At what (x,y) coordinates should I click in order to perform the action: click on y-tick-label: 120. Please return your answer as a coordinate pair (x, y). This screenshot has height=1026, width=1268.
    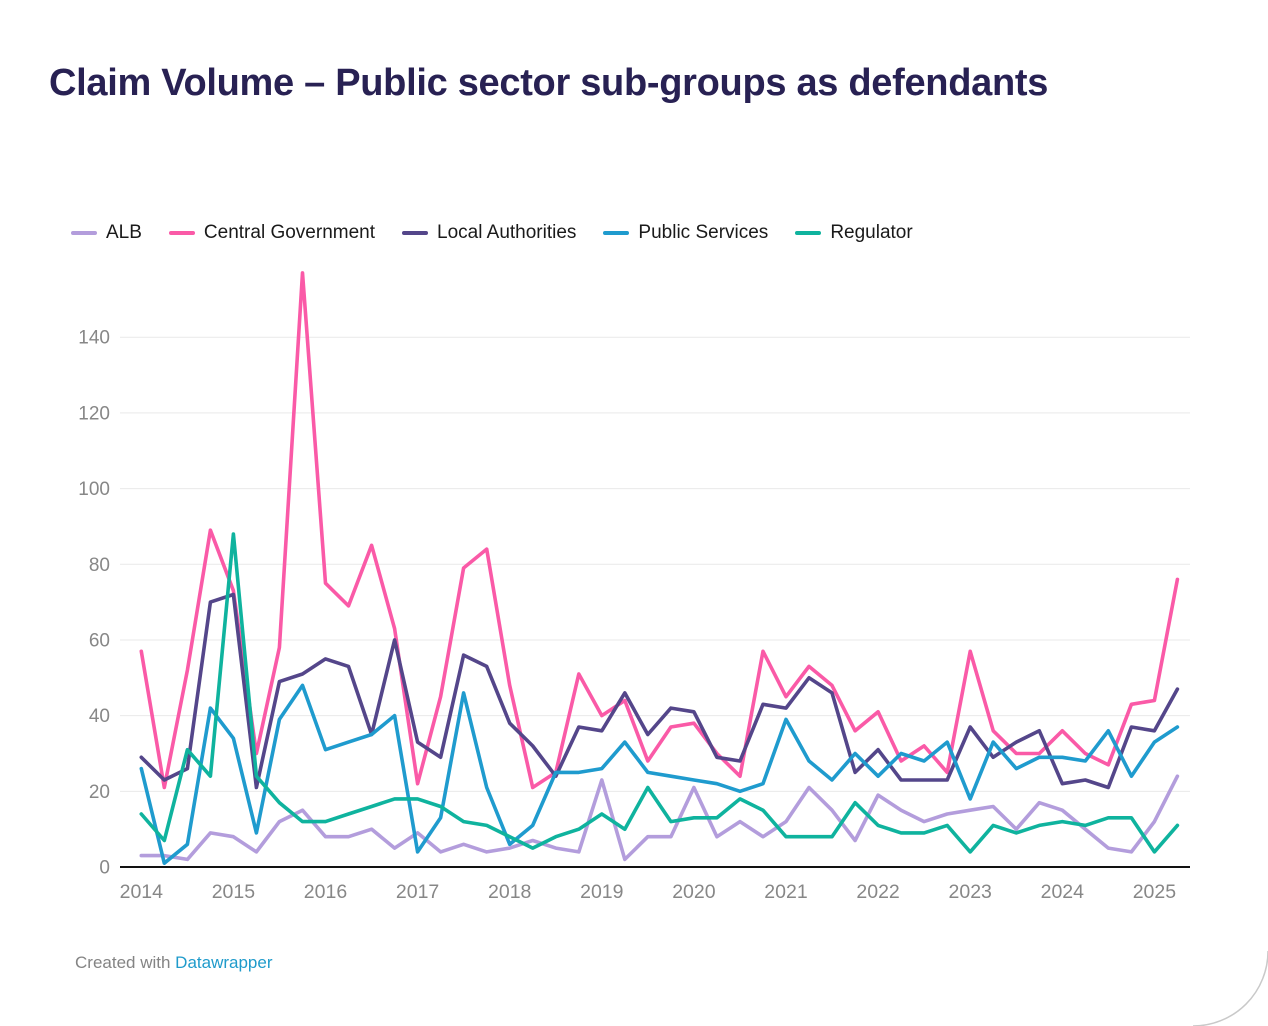
    Looking at the image, I should click on (94, 413).